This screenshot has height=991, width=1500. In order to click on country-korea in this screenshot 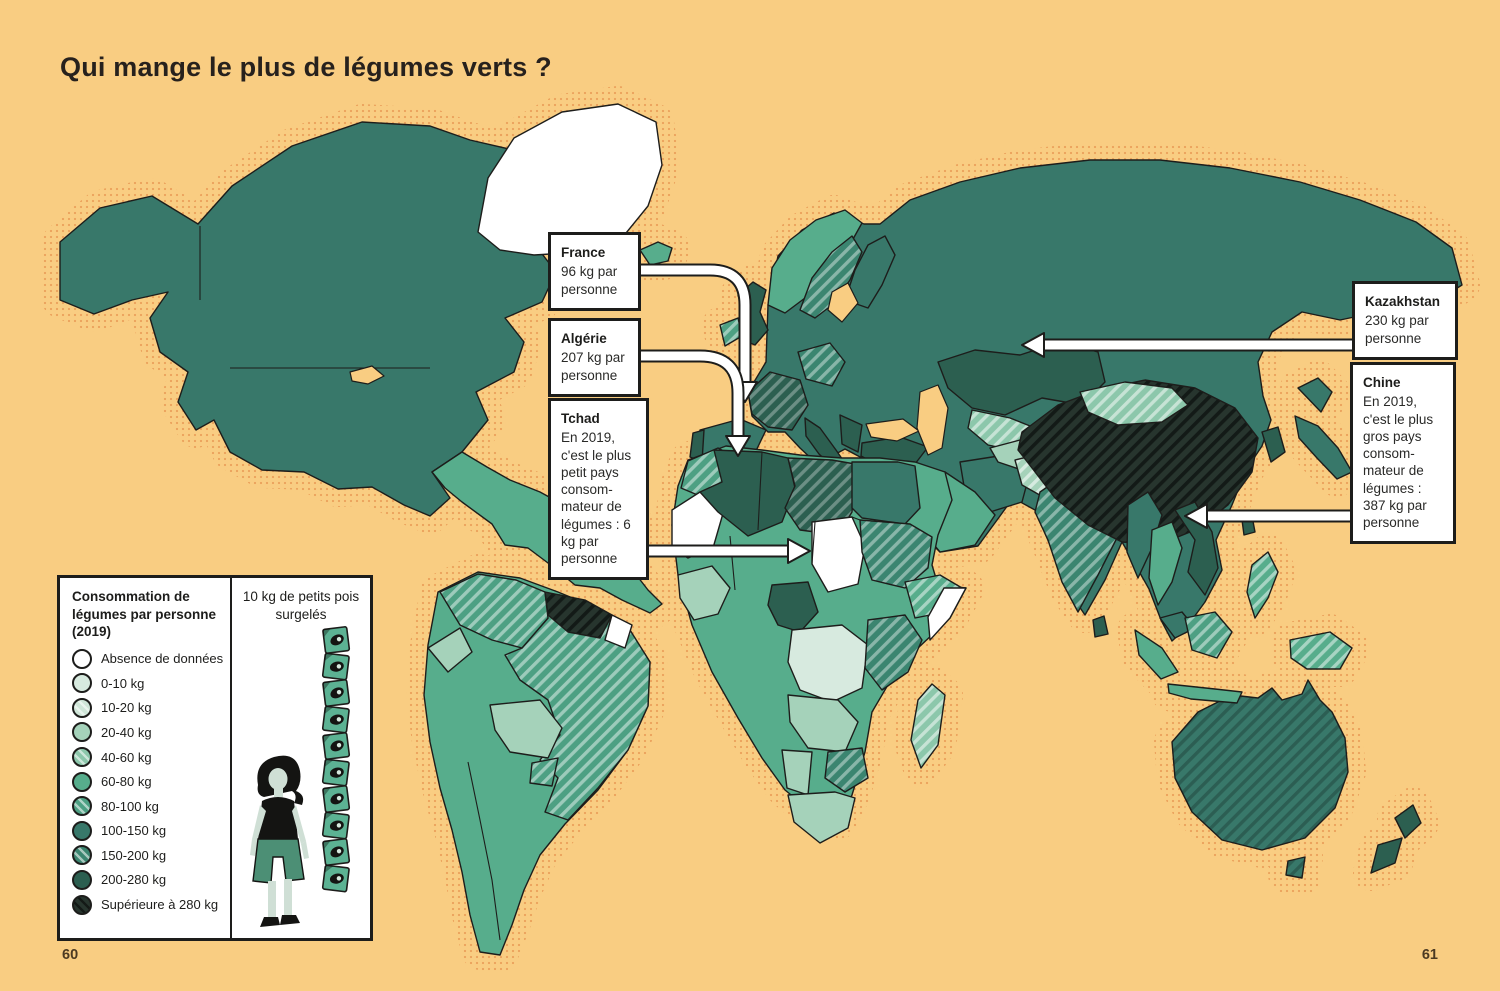, I will do `click(1273, 444)`.